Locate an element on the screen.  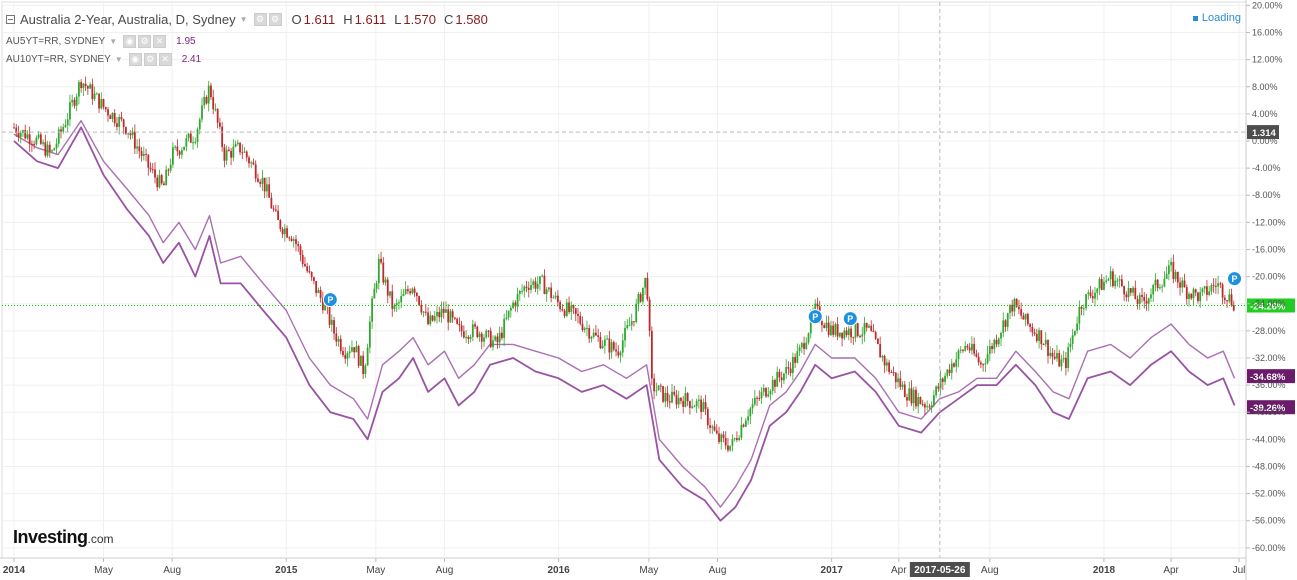
y-tick-label: 12.00% is located at coordinates (1267, 60).